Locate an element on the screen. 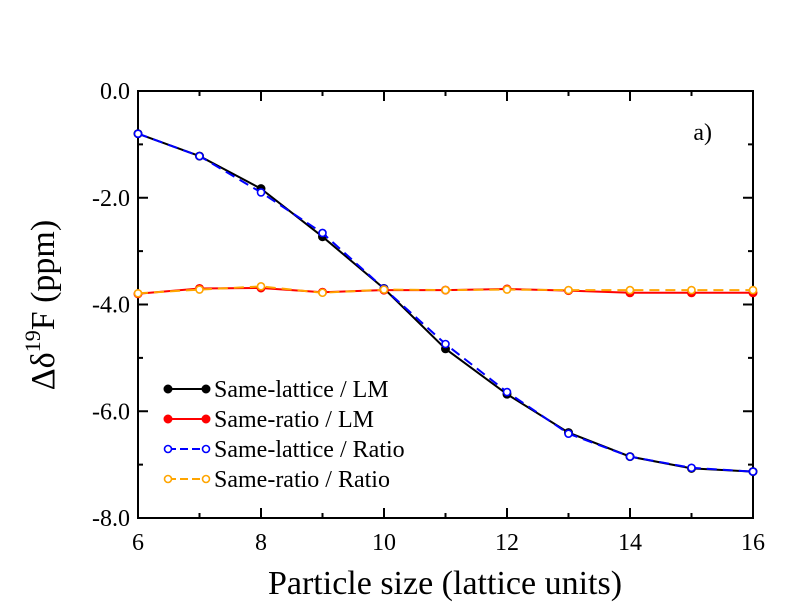  x-tick-label: 6 is located at coordinates (138, 543).